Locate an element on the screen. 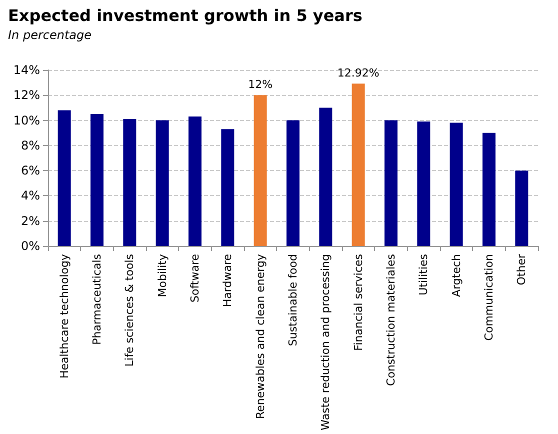 The width and height of the screenshot is (558, 434). x-tick-label: Construction materiales is located at coordinates (391, 320).